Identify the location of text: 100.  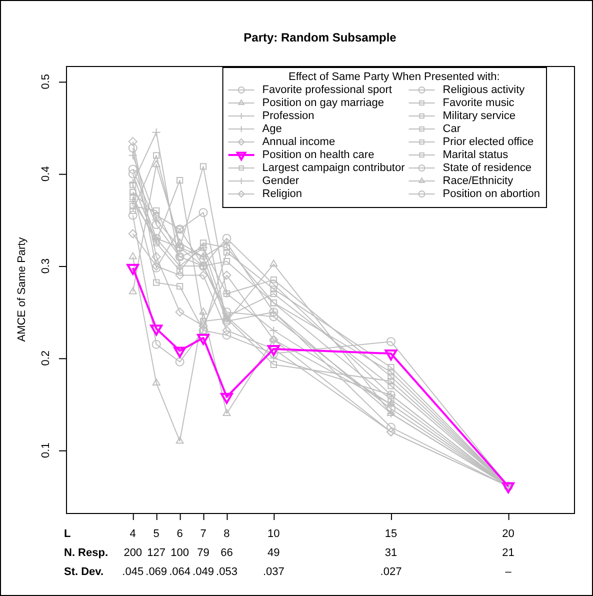
(179, 553).